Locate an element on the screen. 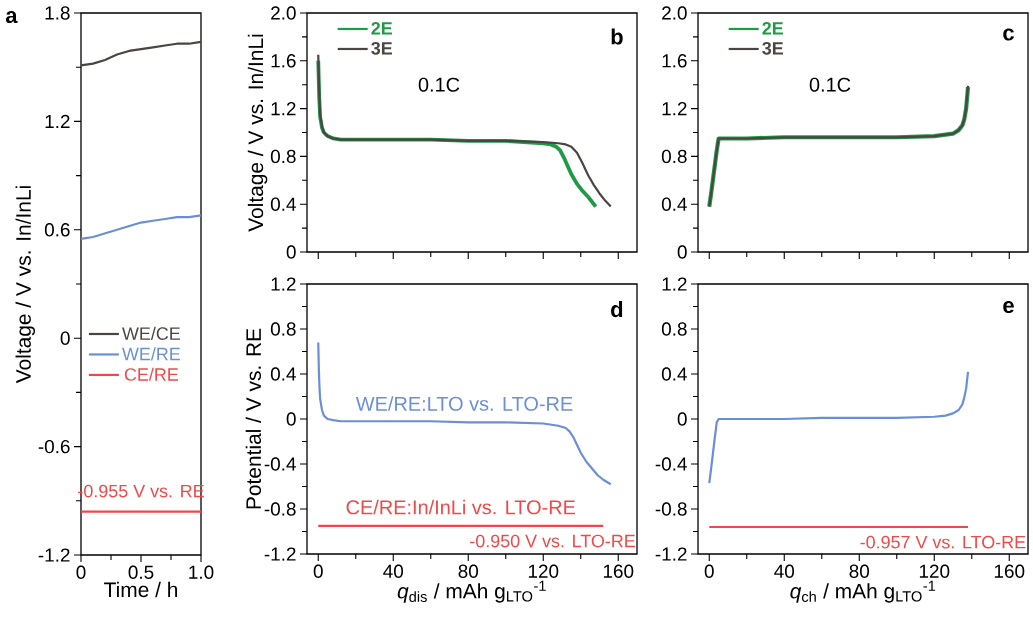 This screenshot has height=625, width=1033. text: b is located at coordinates (617, 36).